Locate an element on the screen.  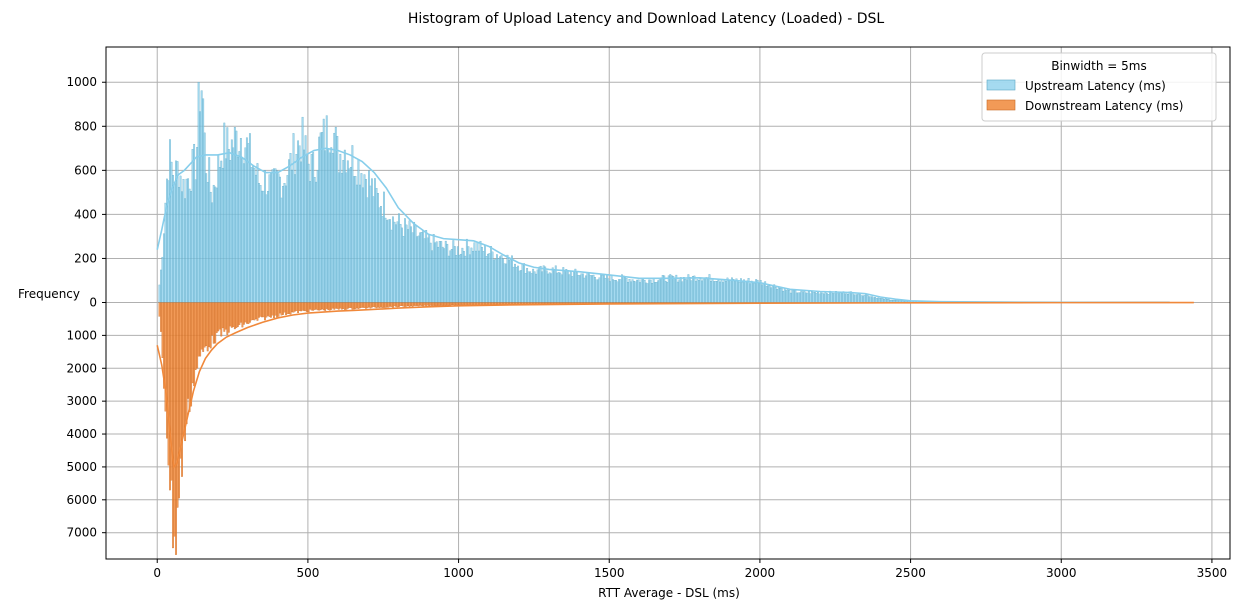
y-tick-label: 400 is located at coordinates (85, 214).